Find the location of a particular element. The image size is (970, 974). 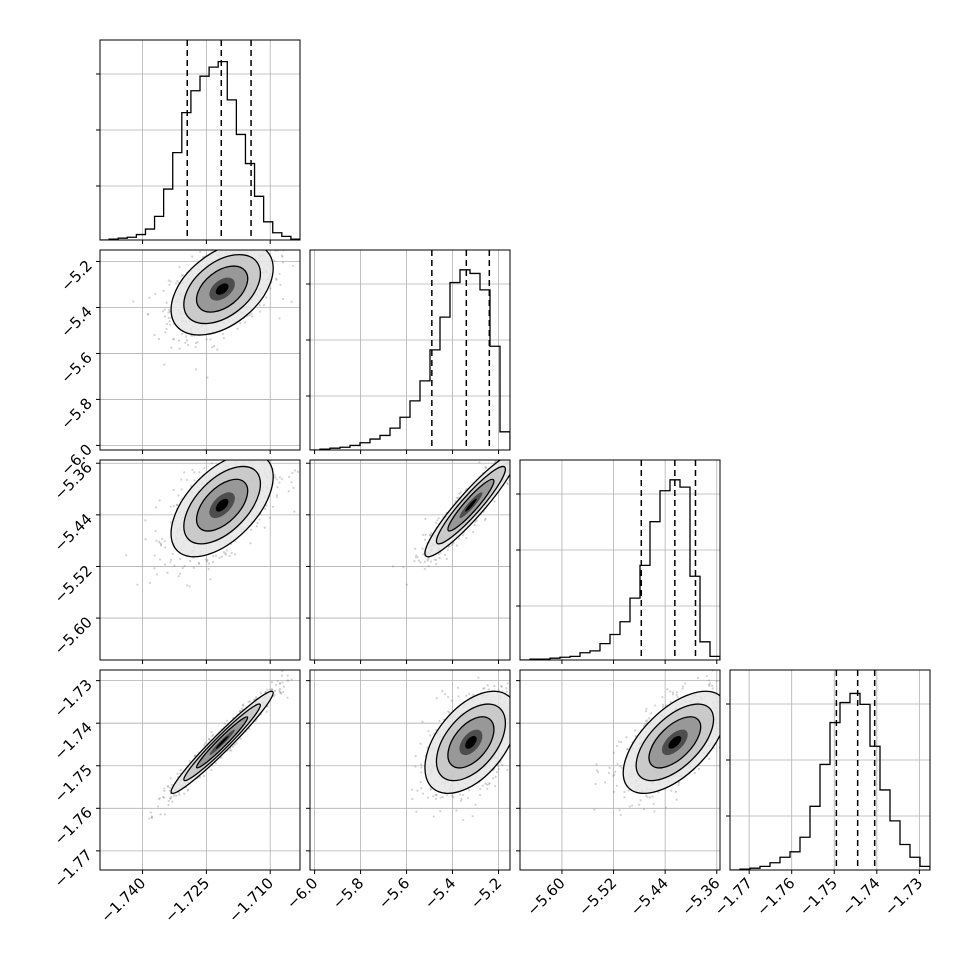

y-tick-label: −5.4 is located at coordinates (76, 322).